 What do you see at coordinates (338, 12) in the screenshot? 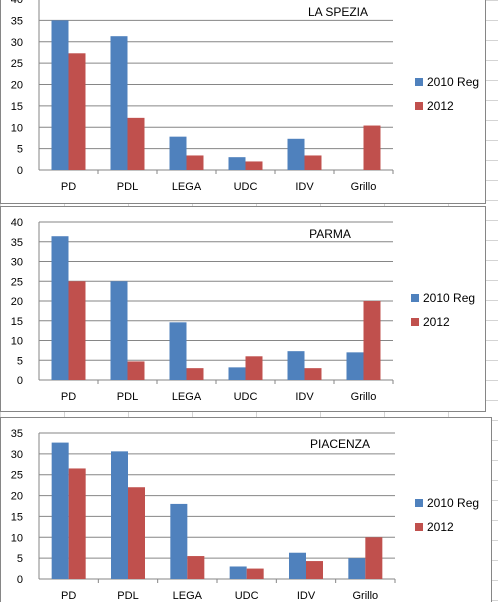
I see `chart-title-la-spezia: LA SPEZIA` at bounding box center [338, 12].